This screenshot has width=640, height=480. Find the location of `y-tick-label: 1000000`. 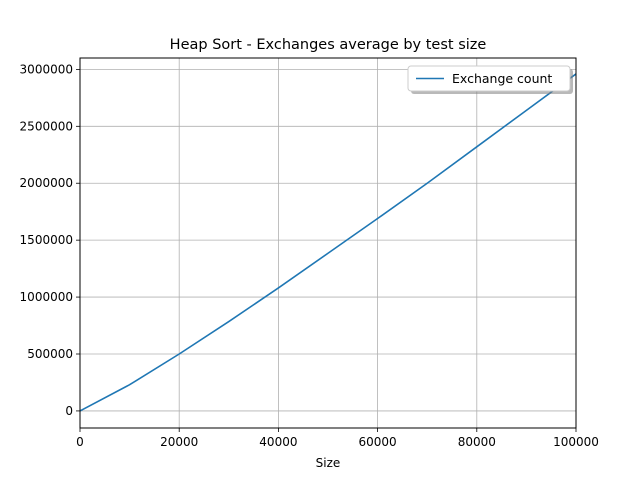

y-tick-label: 1000000 is located at coordinates (46, 297).